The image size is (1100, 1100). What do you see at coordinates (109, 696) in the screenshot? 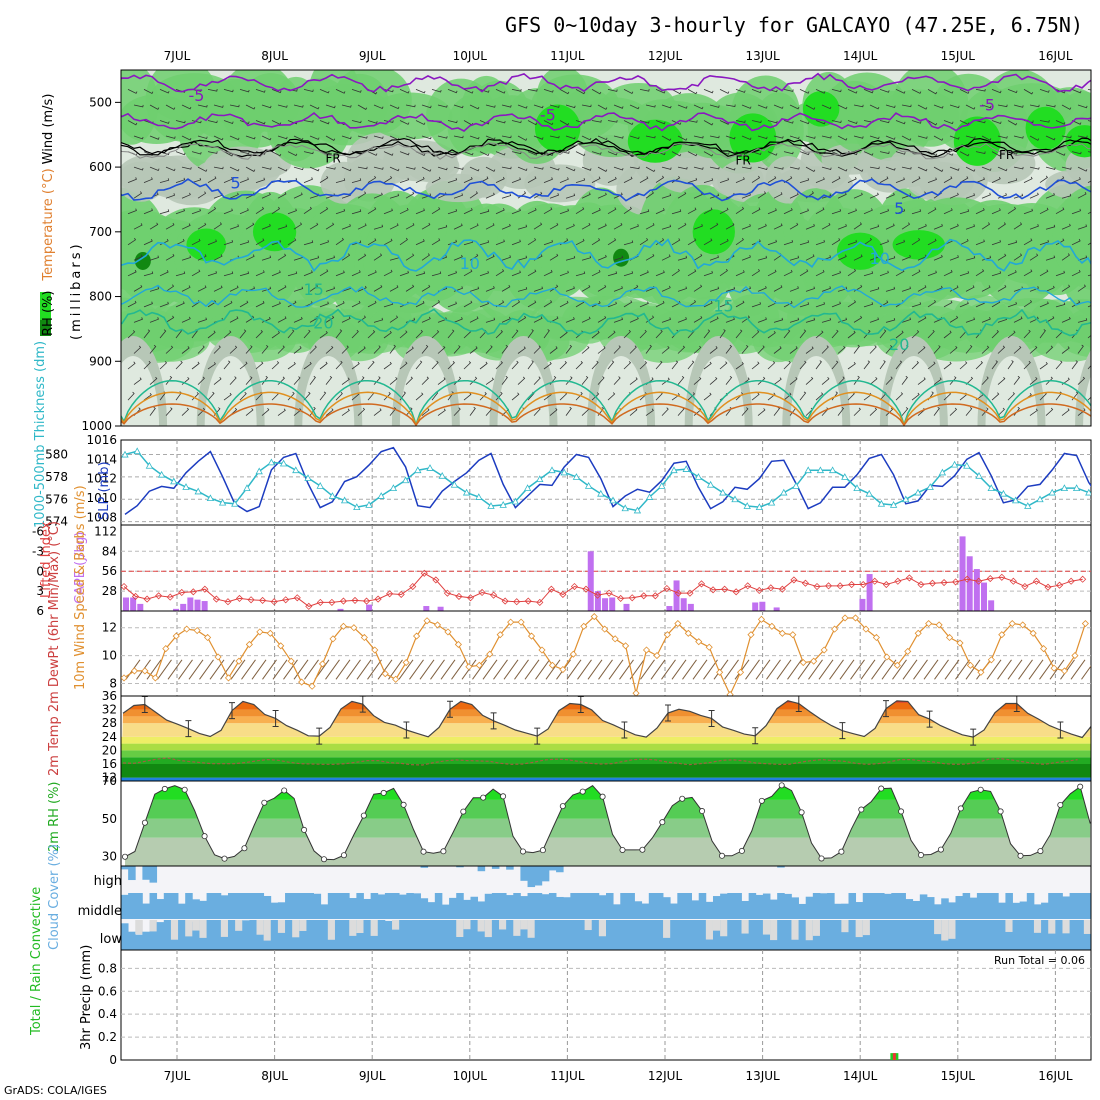
I see `temp-tick-label: 36` at bounding box center [109, 696].